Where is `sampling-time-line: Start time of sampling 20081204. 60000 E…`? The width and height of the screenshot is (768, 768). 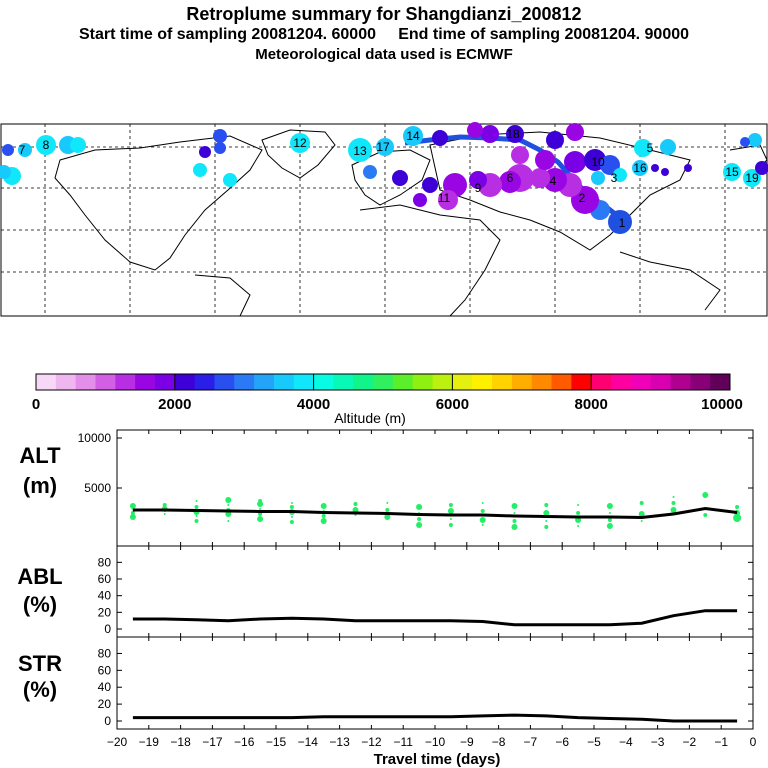
sampling-time-line: Start time of sampling 20081204. 60000 E… is located at coordinates (384, 34).